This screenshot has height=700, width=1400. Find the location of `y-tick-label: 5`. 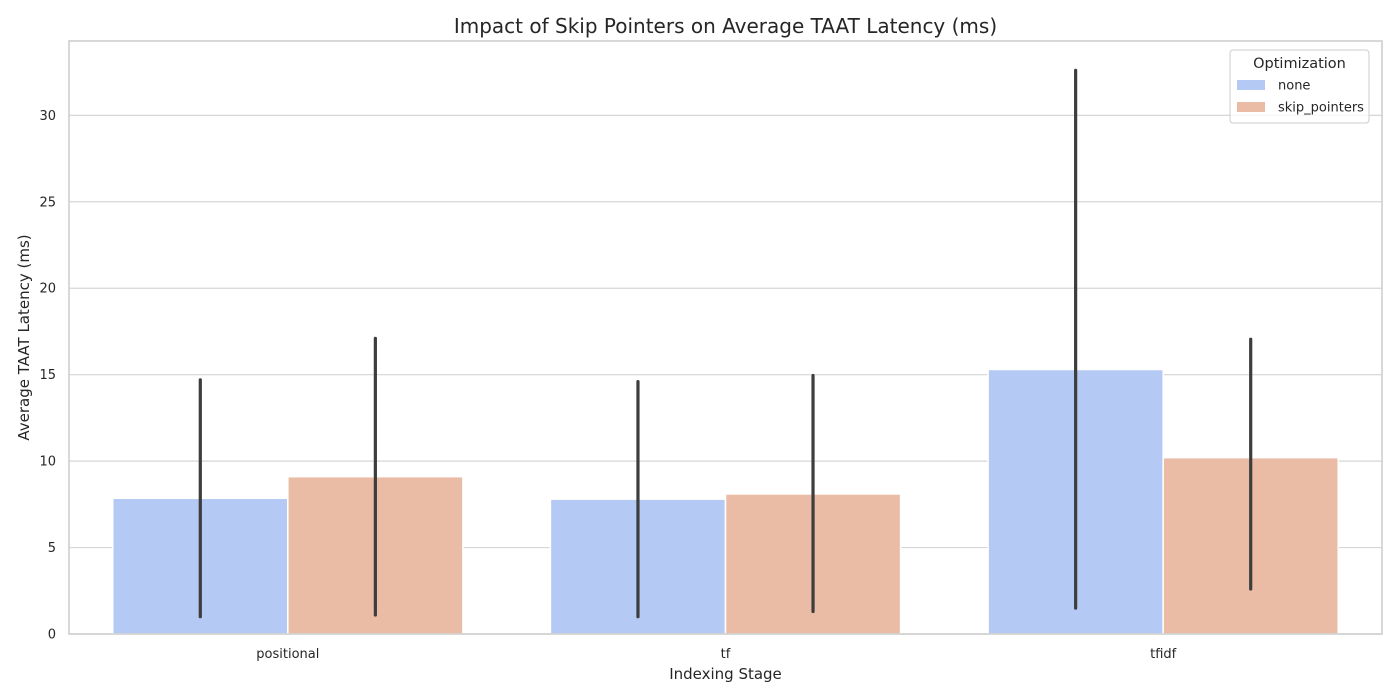

y-tick-label: 5 is located at coordinates (52, 548).